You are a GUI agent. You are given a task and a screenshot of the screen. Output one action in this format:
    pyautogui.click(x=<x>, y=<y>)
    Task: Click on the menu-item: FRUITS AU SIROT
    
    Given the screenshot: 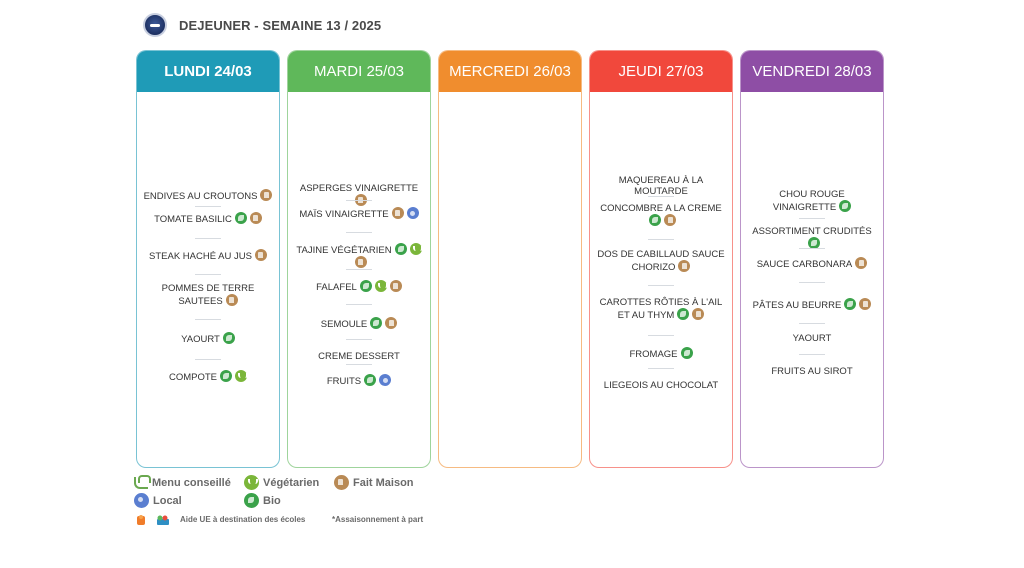 What is the action you would take?
    pyautogui.click(x=812, y=371)
    